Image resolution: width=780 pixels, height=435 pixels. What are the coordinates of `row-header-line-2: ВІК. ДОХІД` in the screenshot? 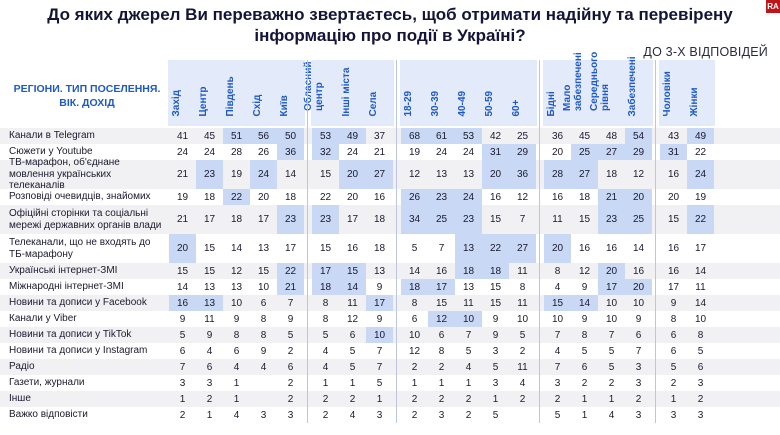 It's located at (87, 103).